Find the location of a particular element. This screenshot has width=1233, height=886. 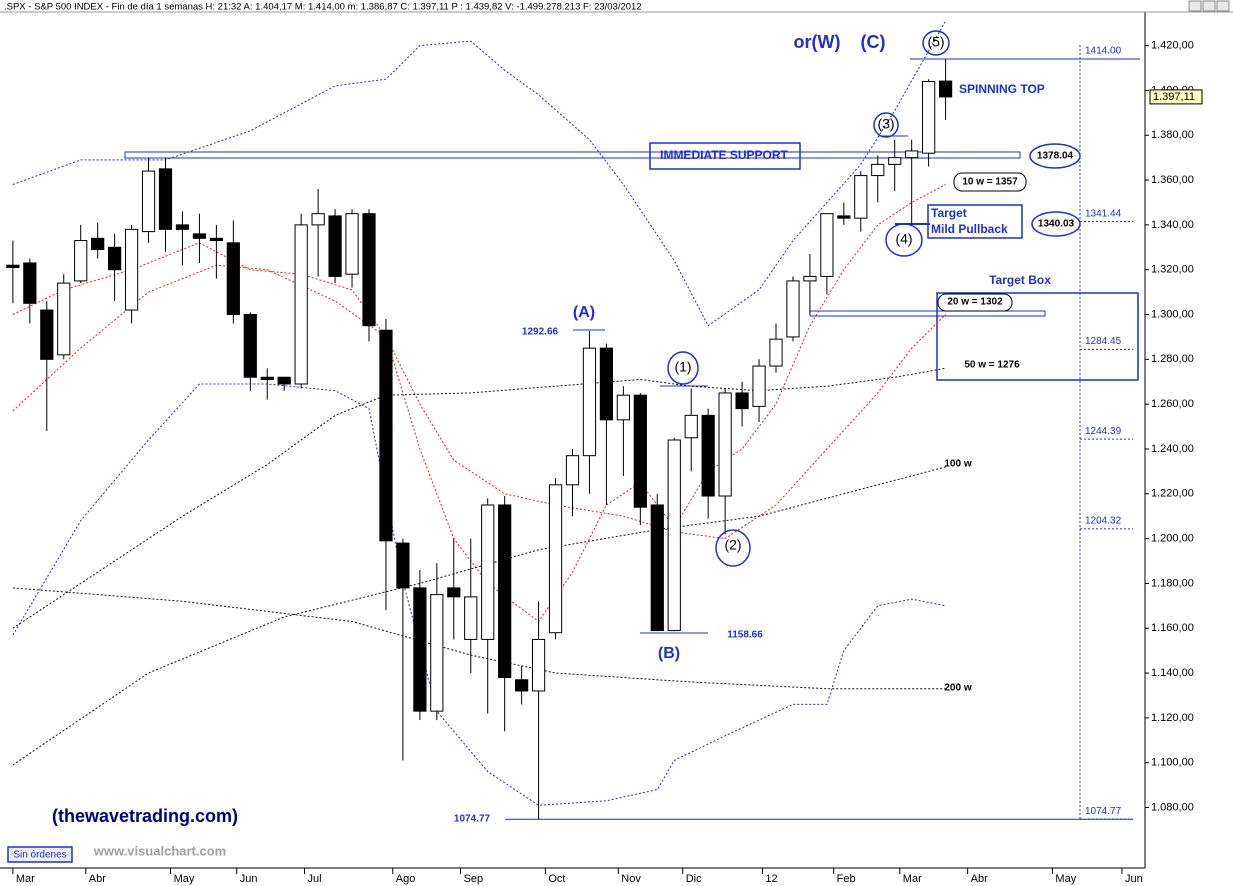

level-label: 1204.32 is located at coordinates (1103, 521).